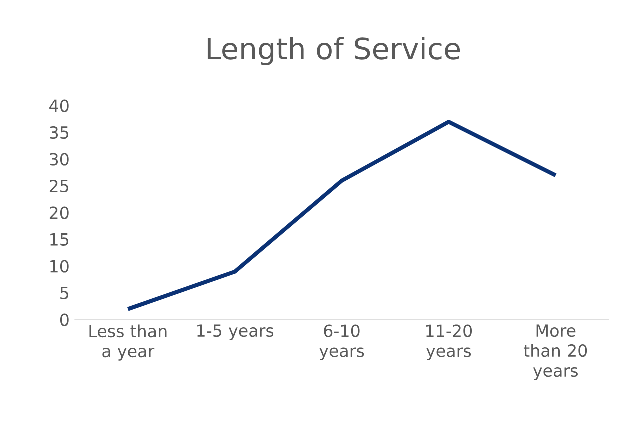 This screenshot has width=634, height=430. Describe the element at coordinates (64, 320) in the screenshot. I see `y-tick-label: 0` at that location.